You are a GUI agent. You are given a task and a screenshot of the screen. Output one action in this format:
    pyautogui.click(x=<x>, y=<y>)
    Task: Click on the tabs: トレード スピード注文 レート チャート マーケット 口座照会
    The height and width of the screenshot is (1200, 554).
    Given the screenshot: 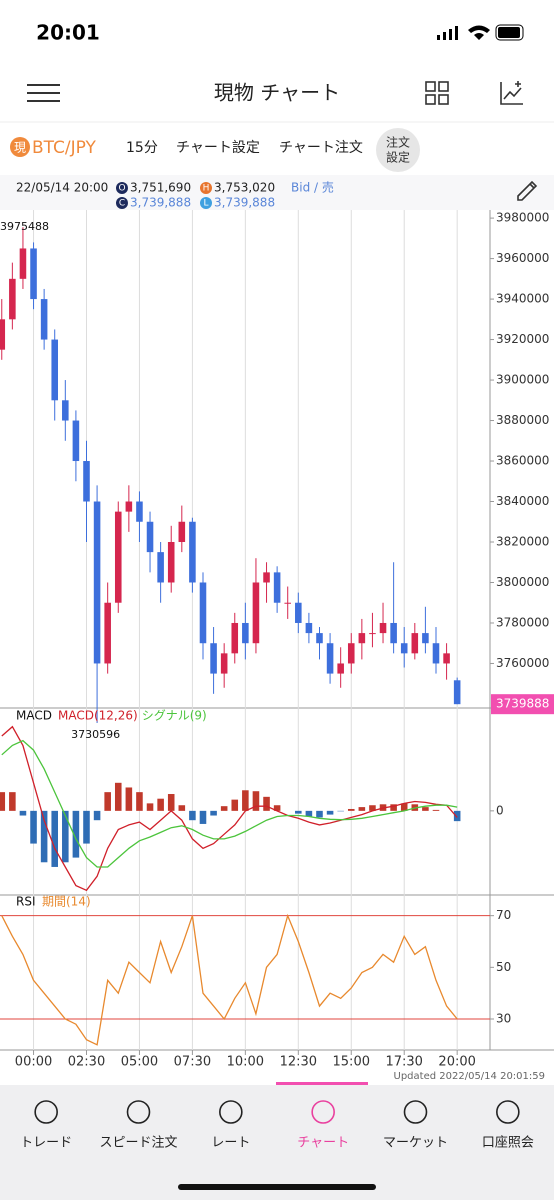 What is the action you would take?
    pyautogui.click(x=277, y=1125)
    